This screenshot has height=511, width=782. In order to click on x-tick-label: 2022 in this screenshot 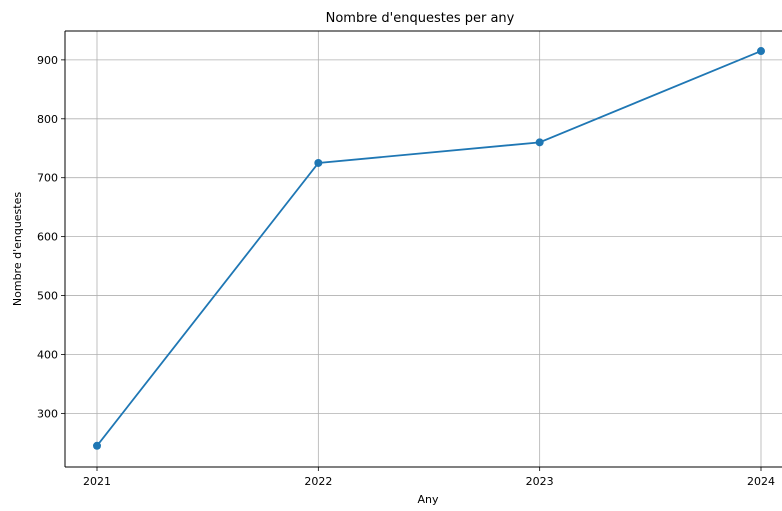, I will do `click(318, 481)`.